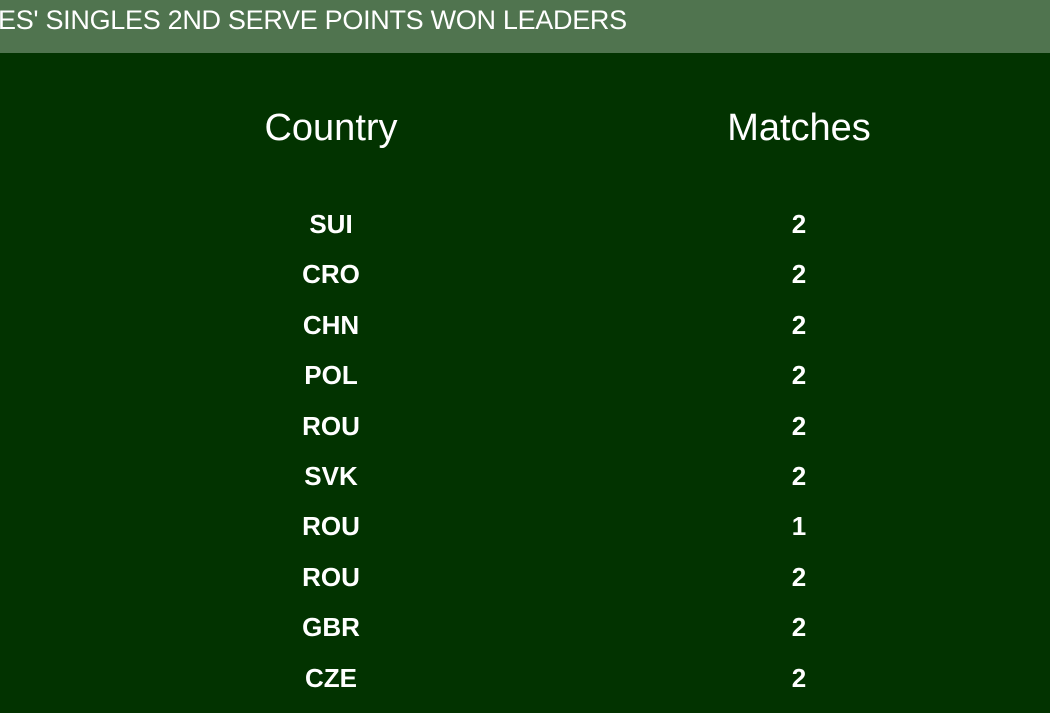  Describe the element at coordinates (331, 476) in the screenshot. I see `country-cell: SVK` at that location.